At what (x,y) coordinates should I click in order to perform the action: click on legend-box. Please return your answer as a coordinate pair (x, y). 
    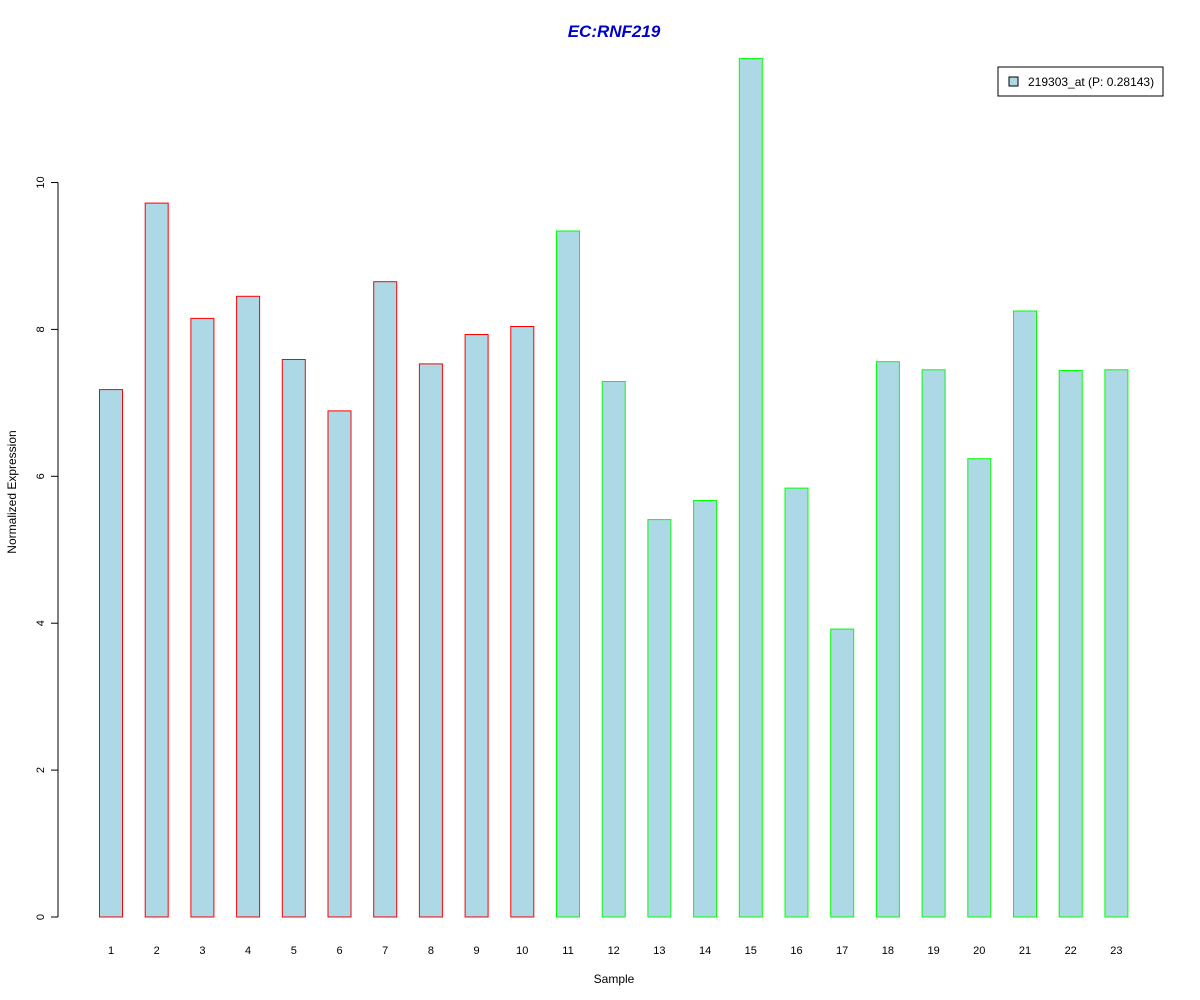
    Looking at the image, I should click on (1080, 81).